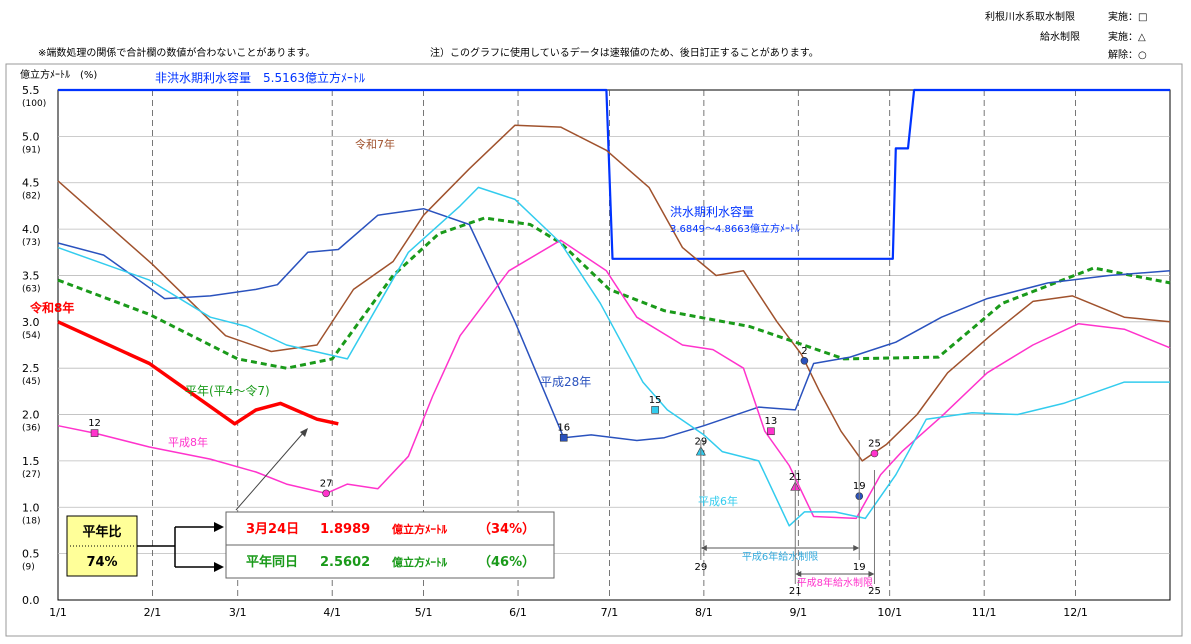  What do you see at coordinates (219, 567) in the screenshot?
I see `callout-arrow-bottom` at bounding box center [219, 567].